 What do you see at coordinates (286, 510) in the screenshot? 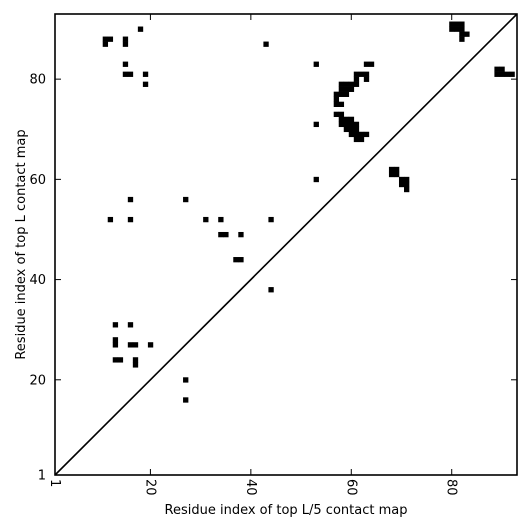
I see `x-axis-label: Residue index of top L/5 contact map` at bounding box center [286, 510].